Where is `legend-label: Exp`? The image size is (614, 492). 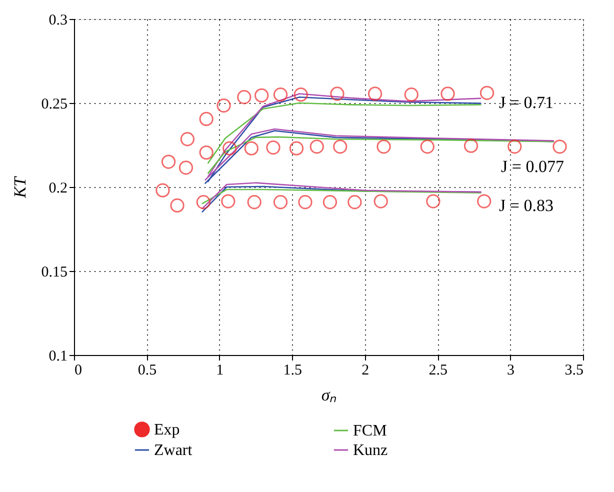 legend-label: Exp is located at coordinates (167, 429).